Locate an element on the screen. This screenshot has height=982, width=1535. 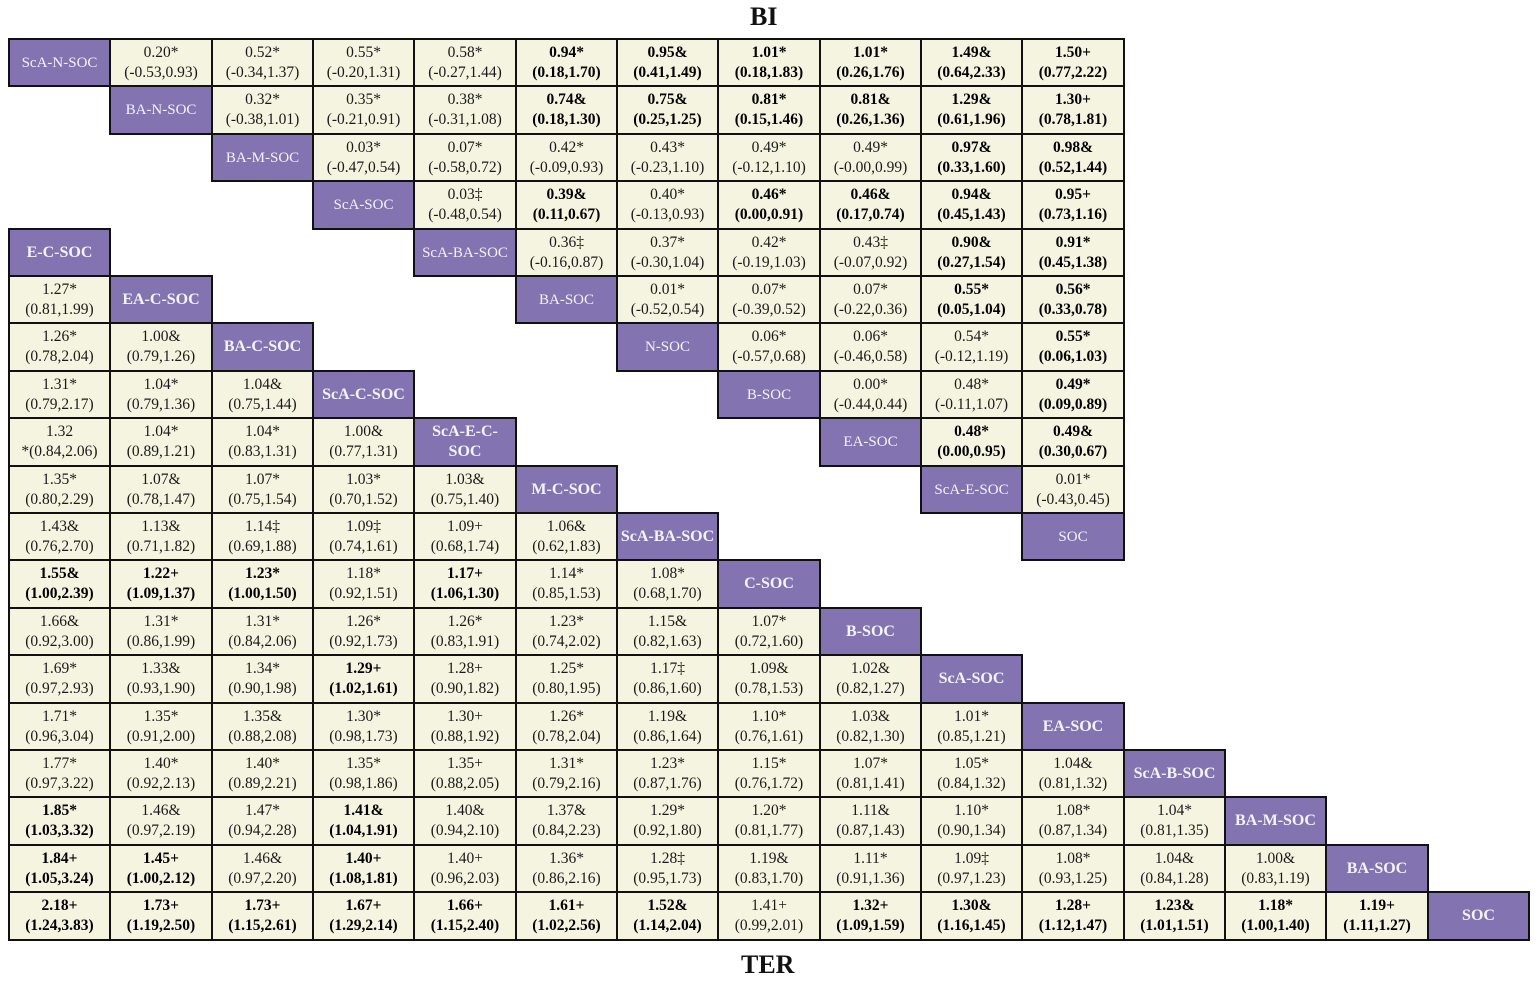
effect-estimate: 1.26* is located at coordinates (566, 716).